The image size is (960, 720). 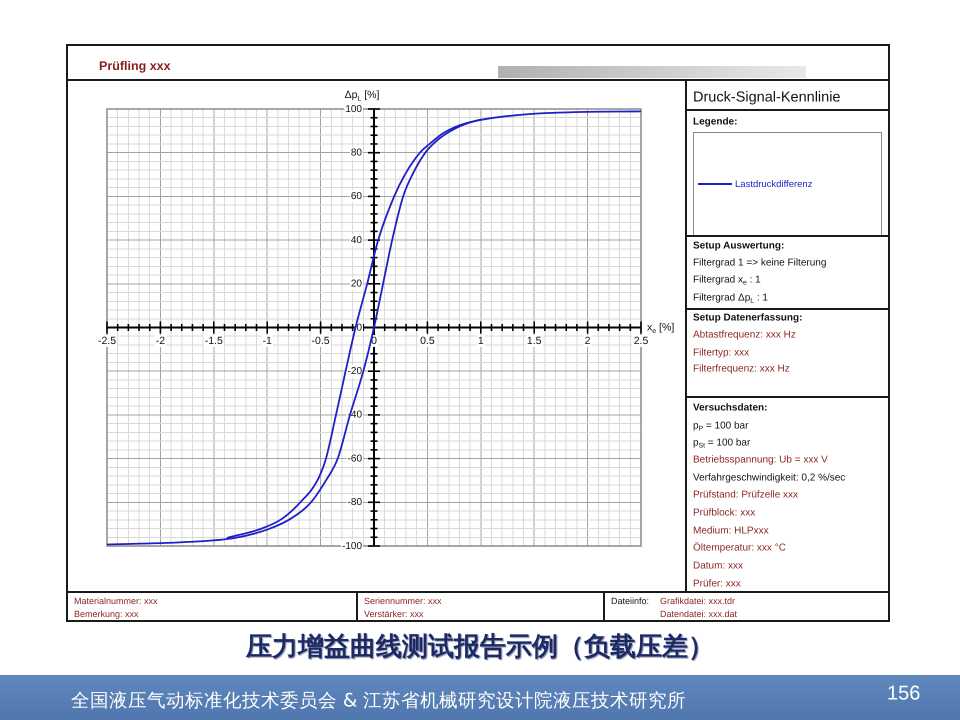 What do you see at coordinates (724, 514) in the screenshot?
I see `text: Prüfblock: xxx` at bounding box center [724, 514].